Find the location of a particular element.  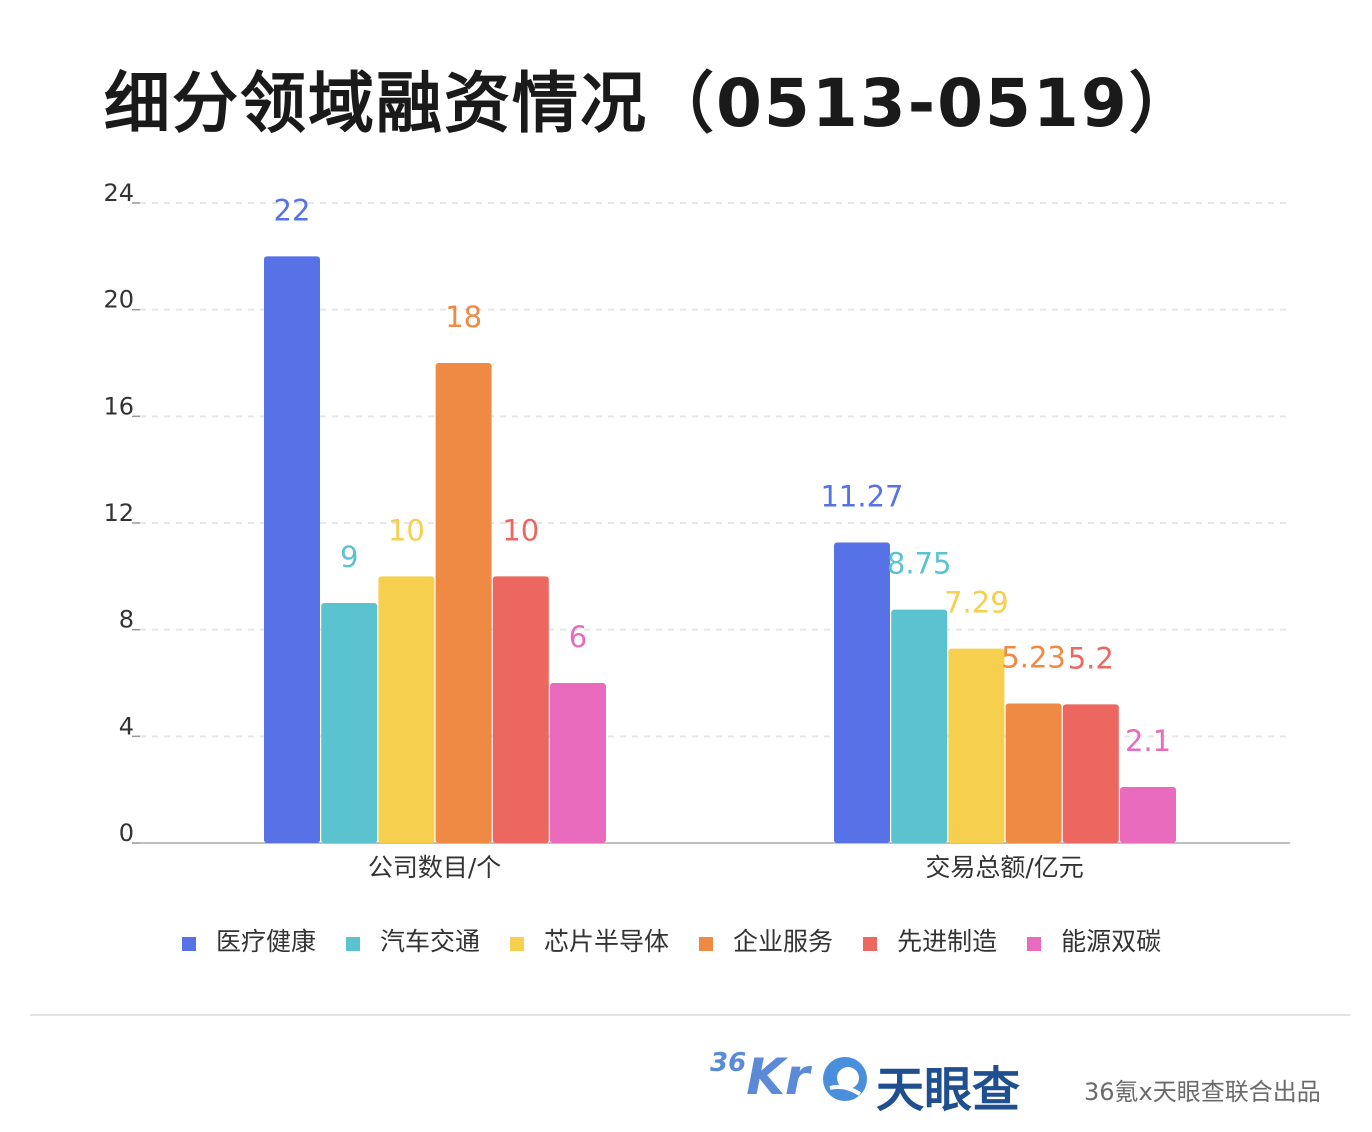

y-tick-label: 16 is located at coordinates (118, 406).